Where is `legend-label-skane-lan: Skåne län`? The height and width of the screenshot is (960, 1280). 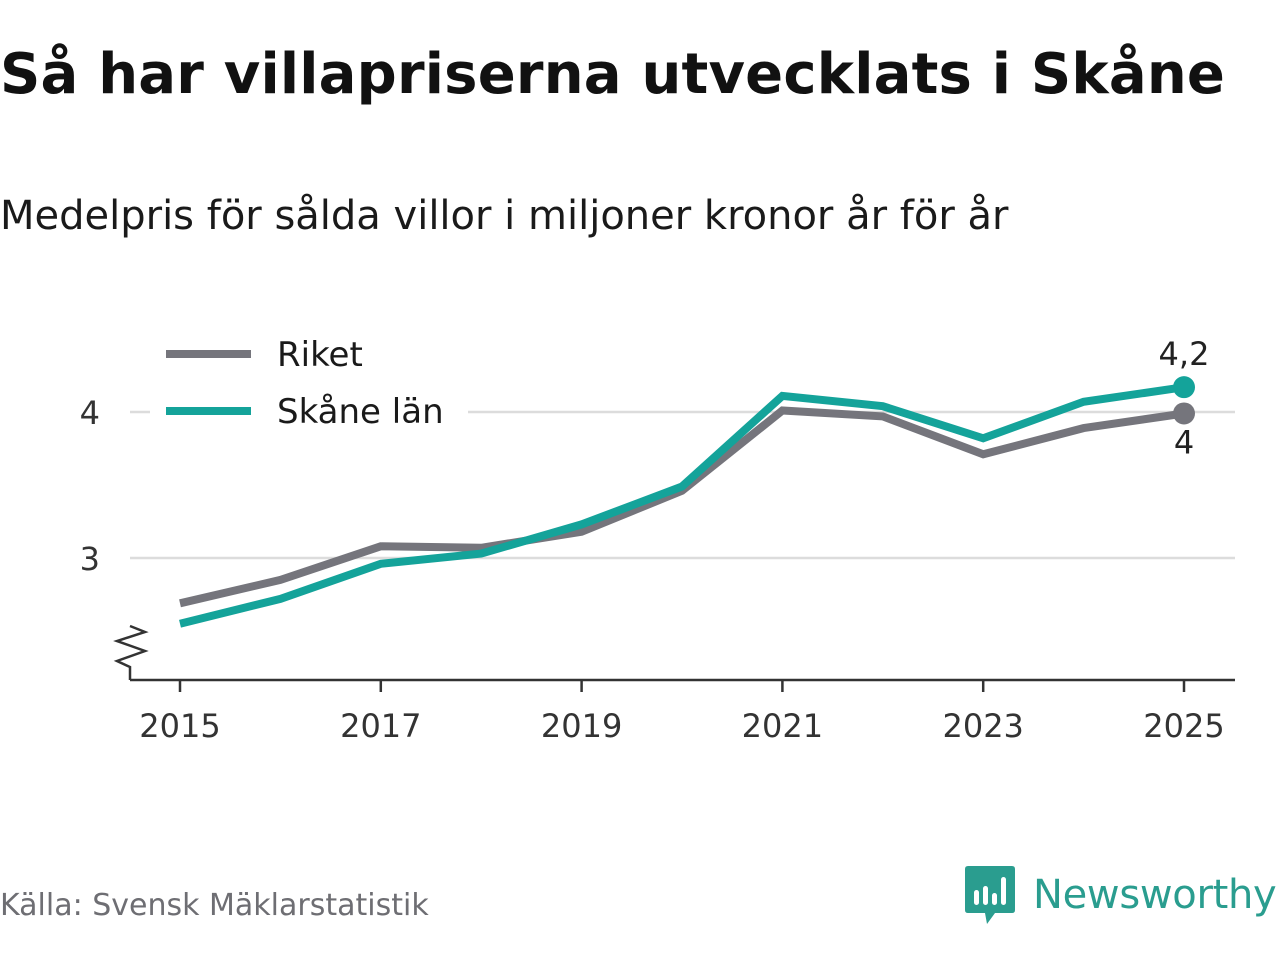 legend-label-skane-lan: Skåne län is located at coordinates (360, 412).